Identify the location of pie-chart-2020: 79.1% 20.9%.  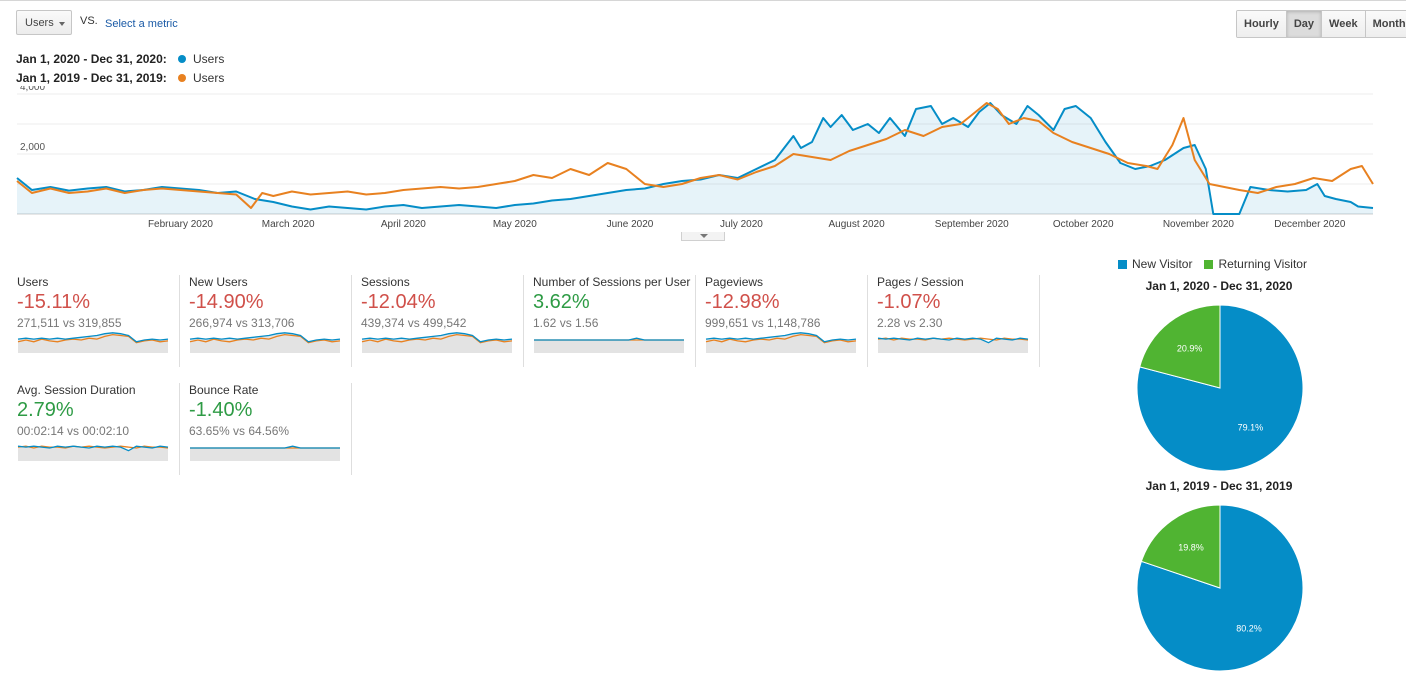
(1220, 388).